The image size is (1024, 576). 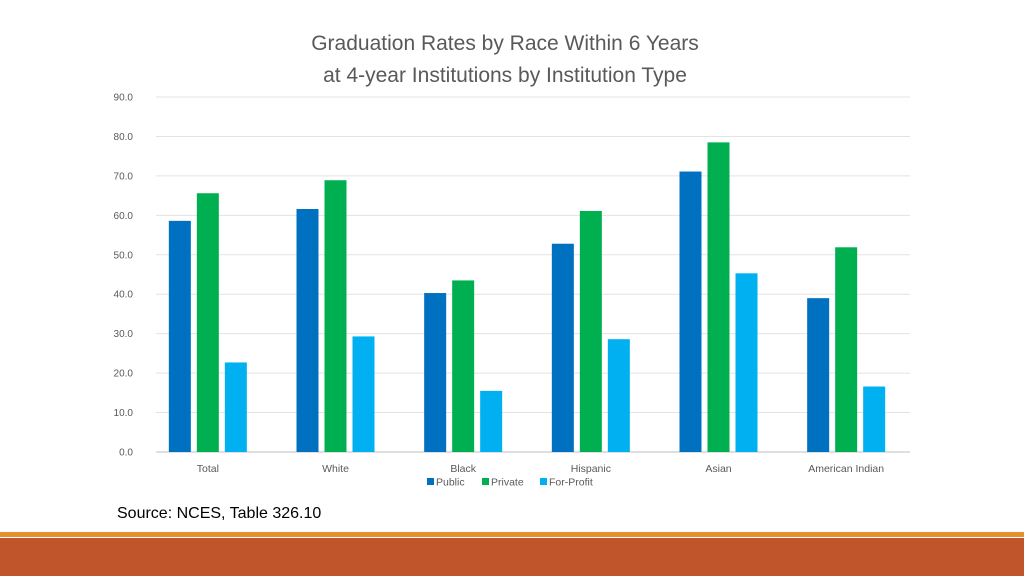 I want to click on bar-public-american-indian, so click(x=818, y=375).